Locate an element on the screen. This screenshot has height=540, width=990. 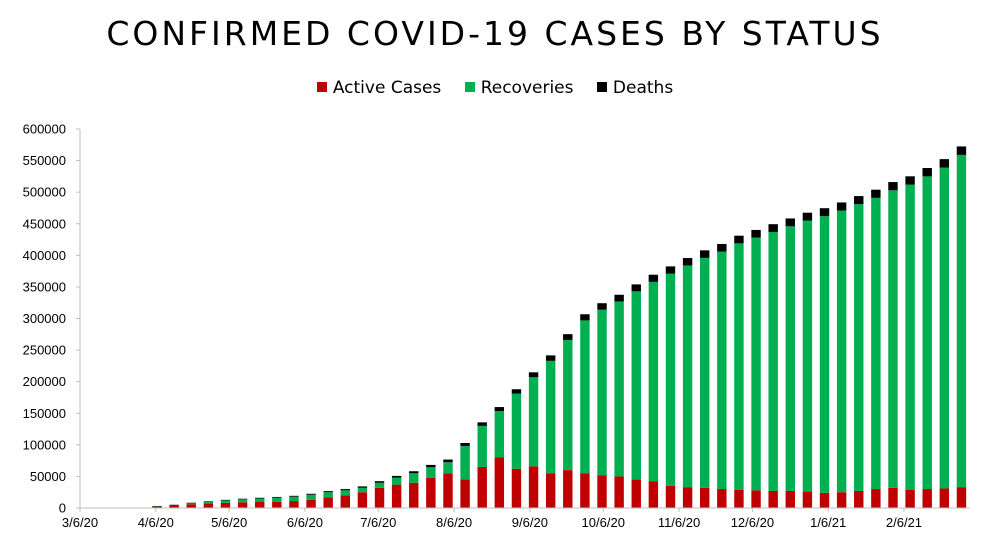
x-tick-label: 1/6/21 is located at coordinates (828, 522).